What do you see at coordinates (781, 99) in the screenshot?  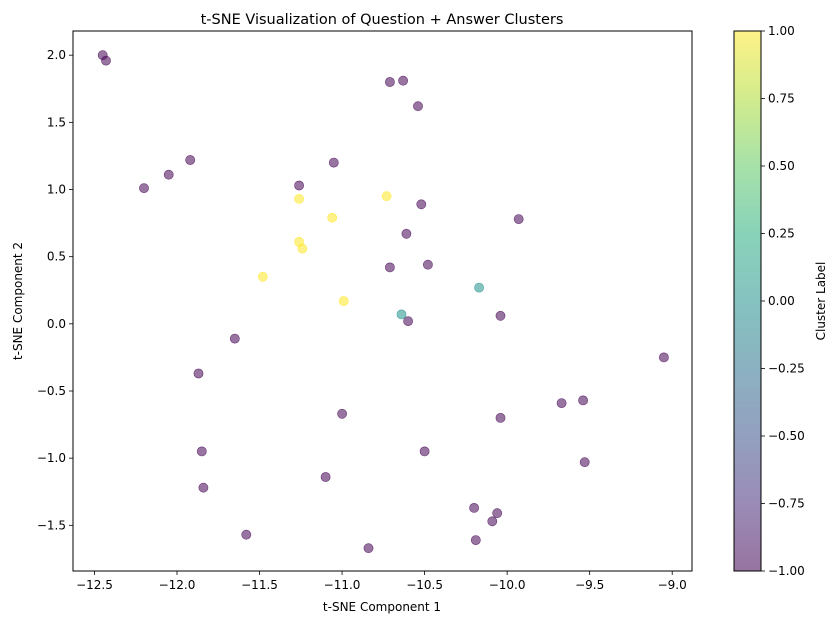 I see `colorbar-tick-label: 0.75` at bounding box center [781, 99].